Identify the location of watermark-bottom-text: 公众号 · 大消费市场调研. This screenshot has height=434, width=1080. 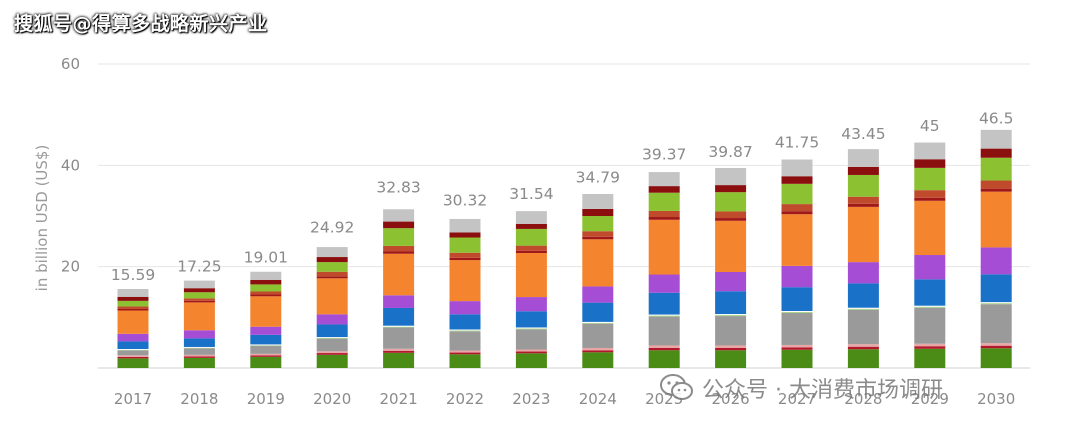
(822, 390).